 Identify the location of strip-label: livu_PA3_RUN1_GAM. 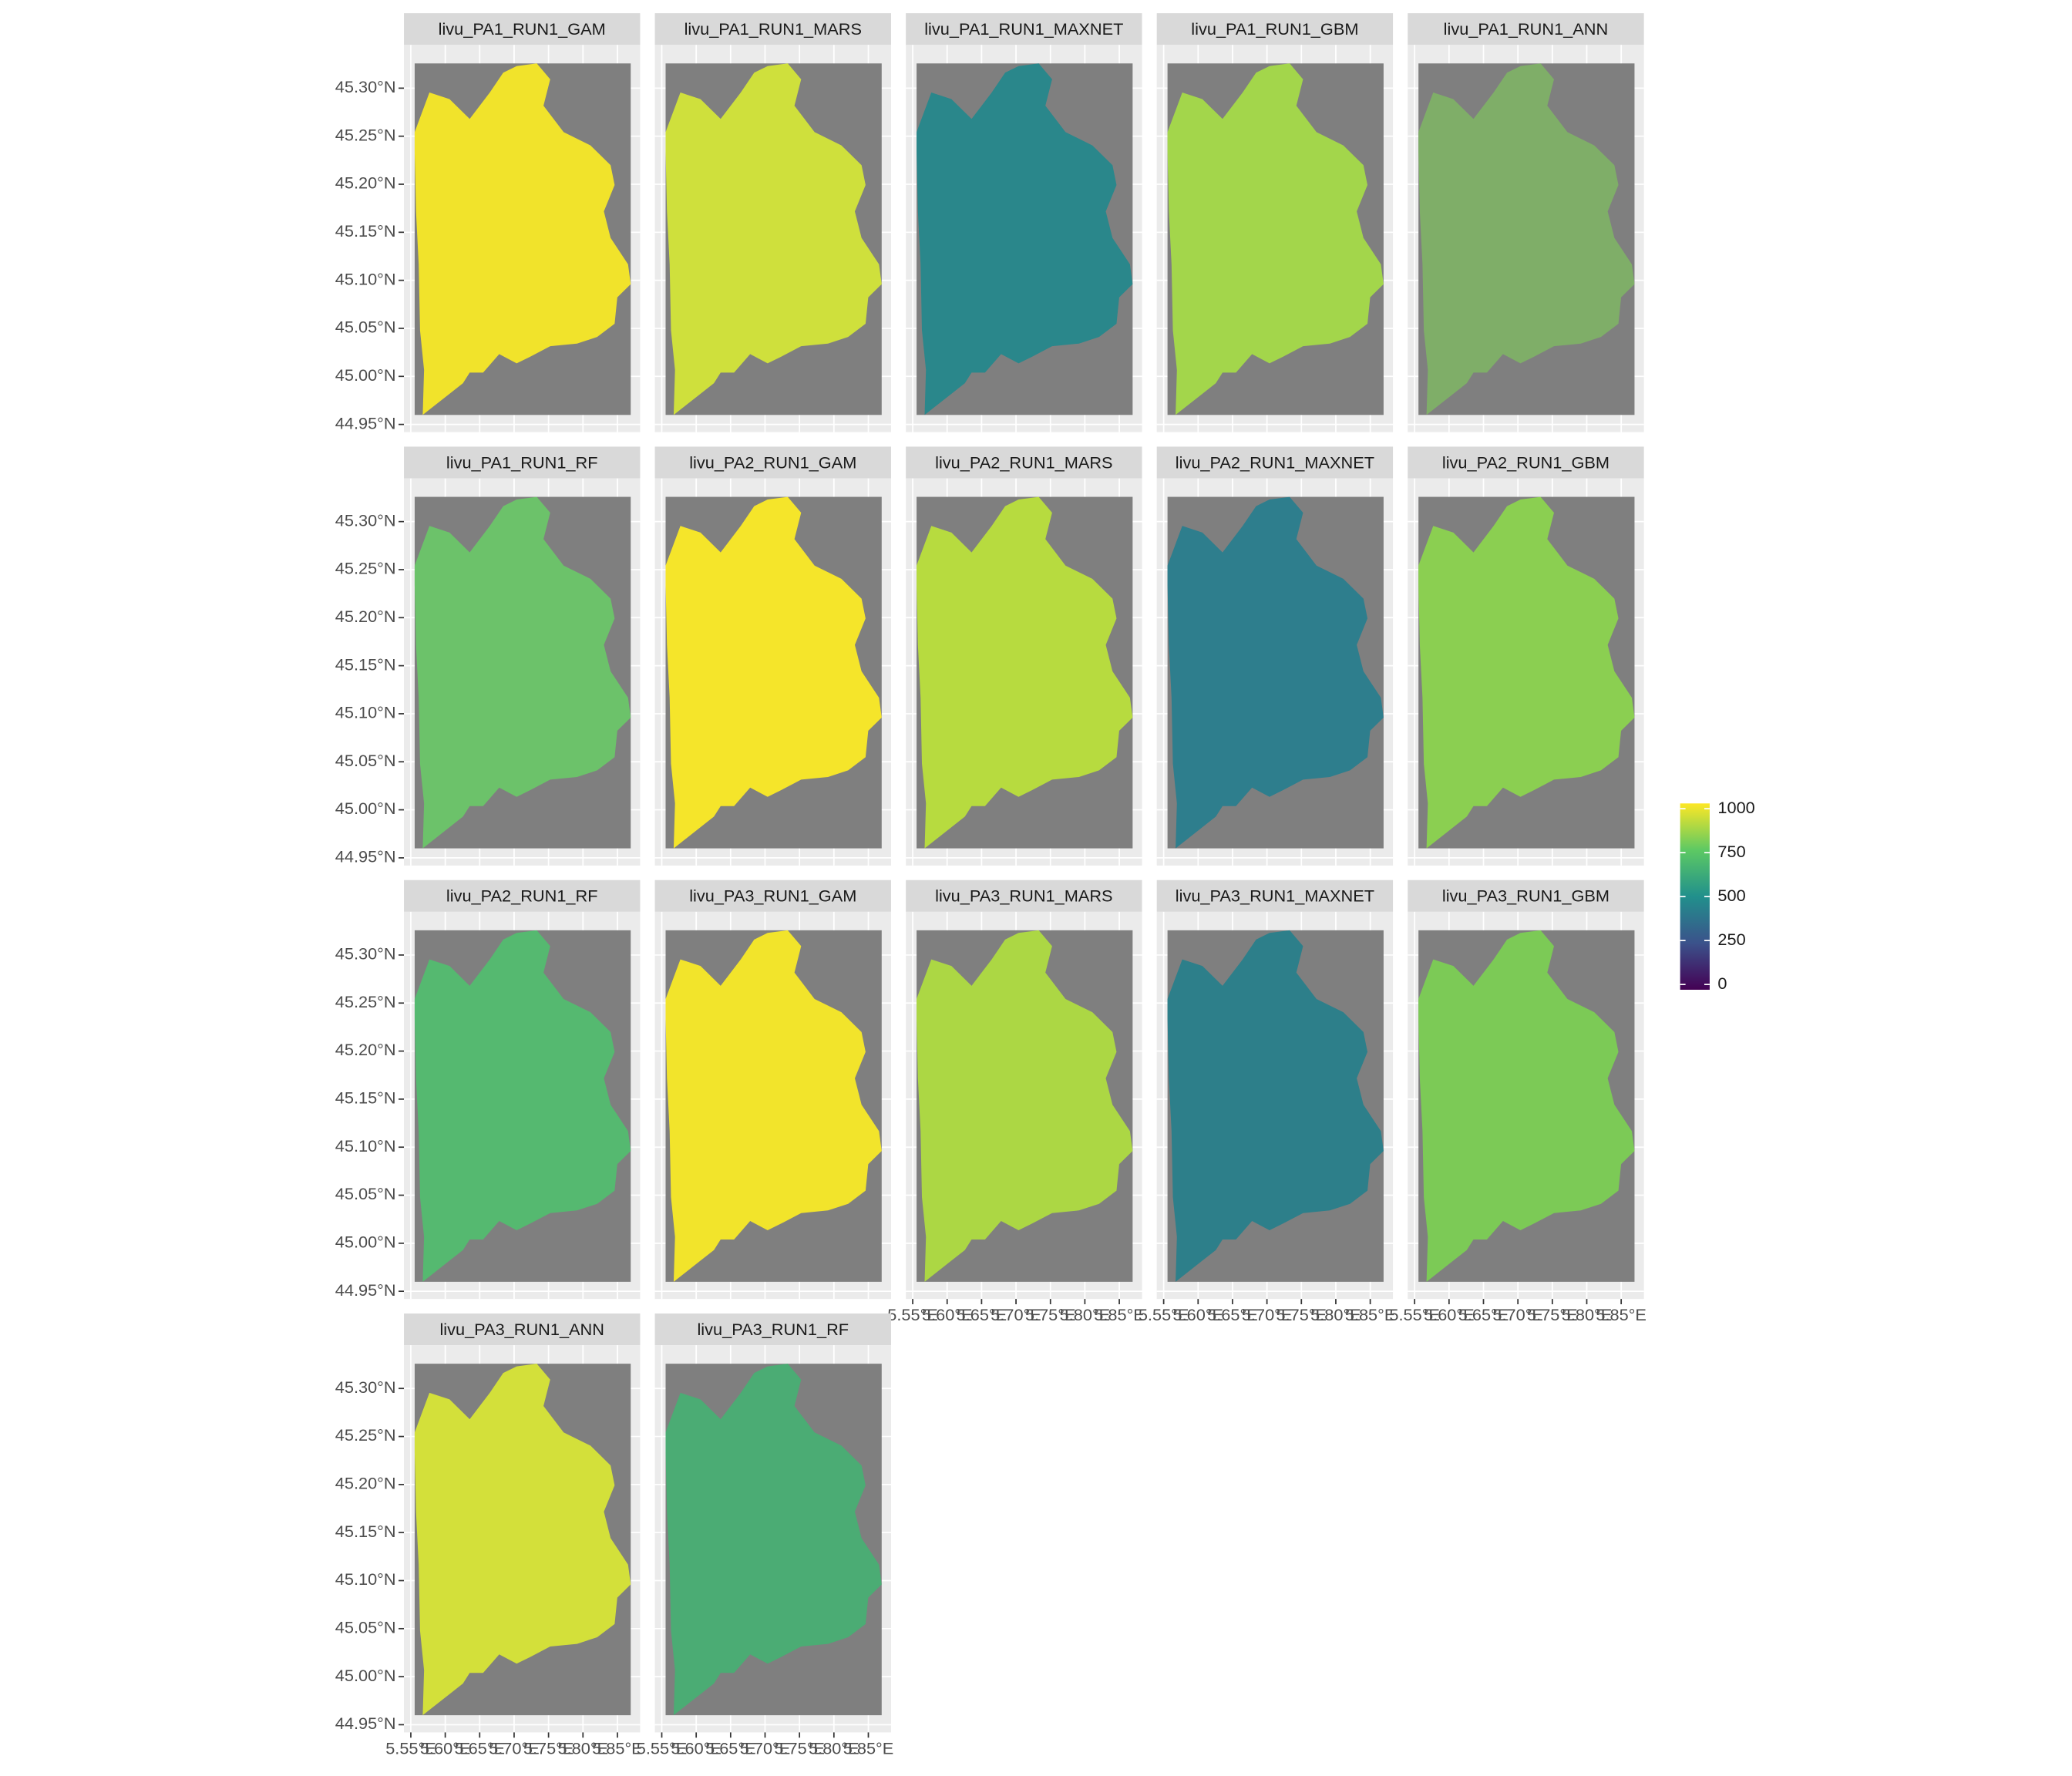
(773, 896).